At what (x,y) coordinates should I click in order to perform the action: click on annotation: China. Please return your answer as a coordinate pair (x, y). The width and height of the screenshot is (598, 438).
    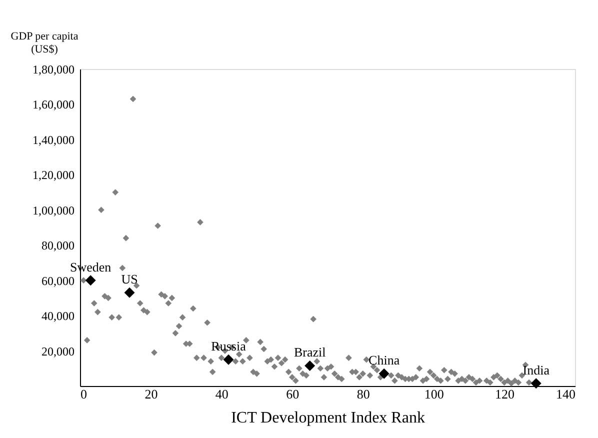
    Looking at the image, I should click on (384, 360).